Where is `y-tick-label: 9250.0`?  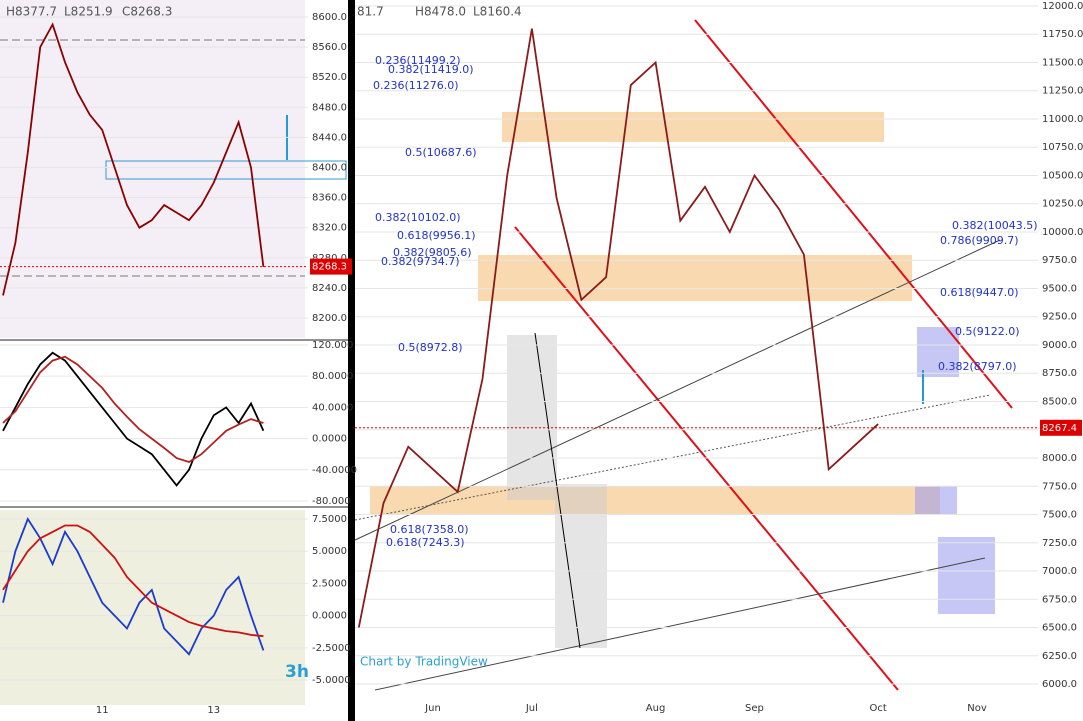
y-tick-label: 9250.0 is located at coordinates (1059, 317).